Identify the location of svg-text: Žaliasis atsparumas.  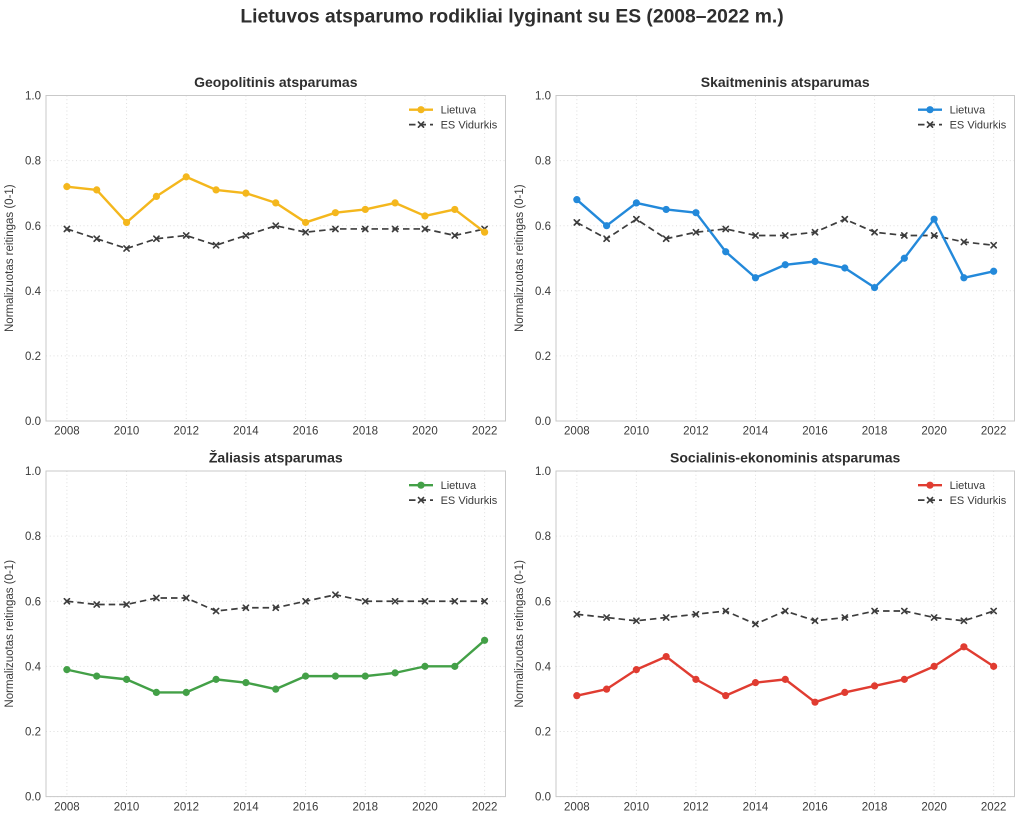
(276, 457).